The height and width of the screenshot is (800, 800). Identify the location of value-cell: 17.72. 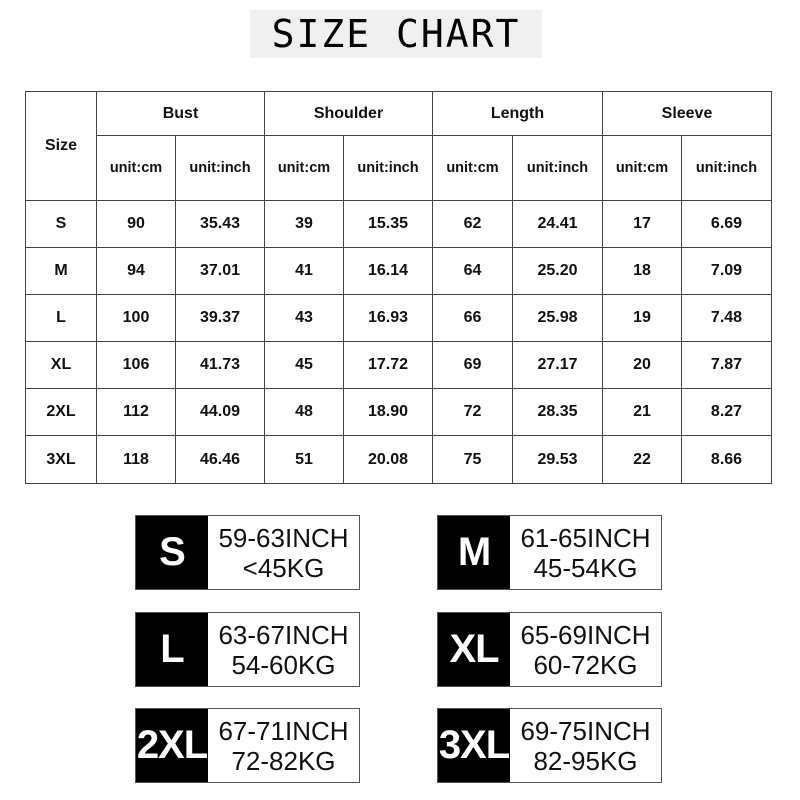
(388, 365).